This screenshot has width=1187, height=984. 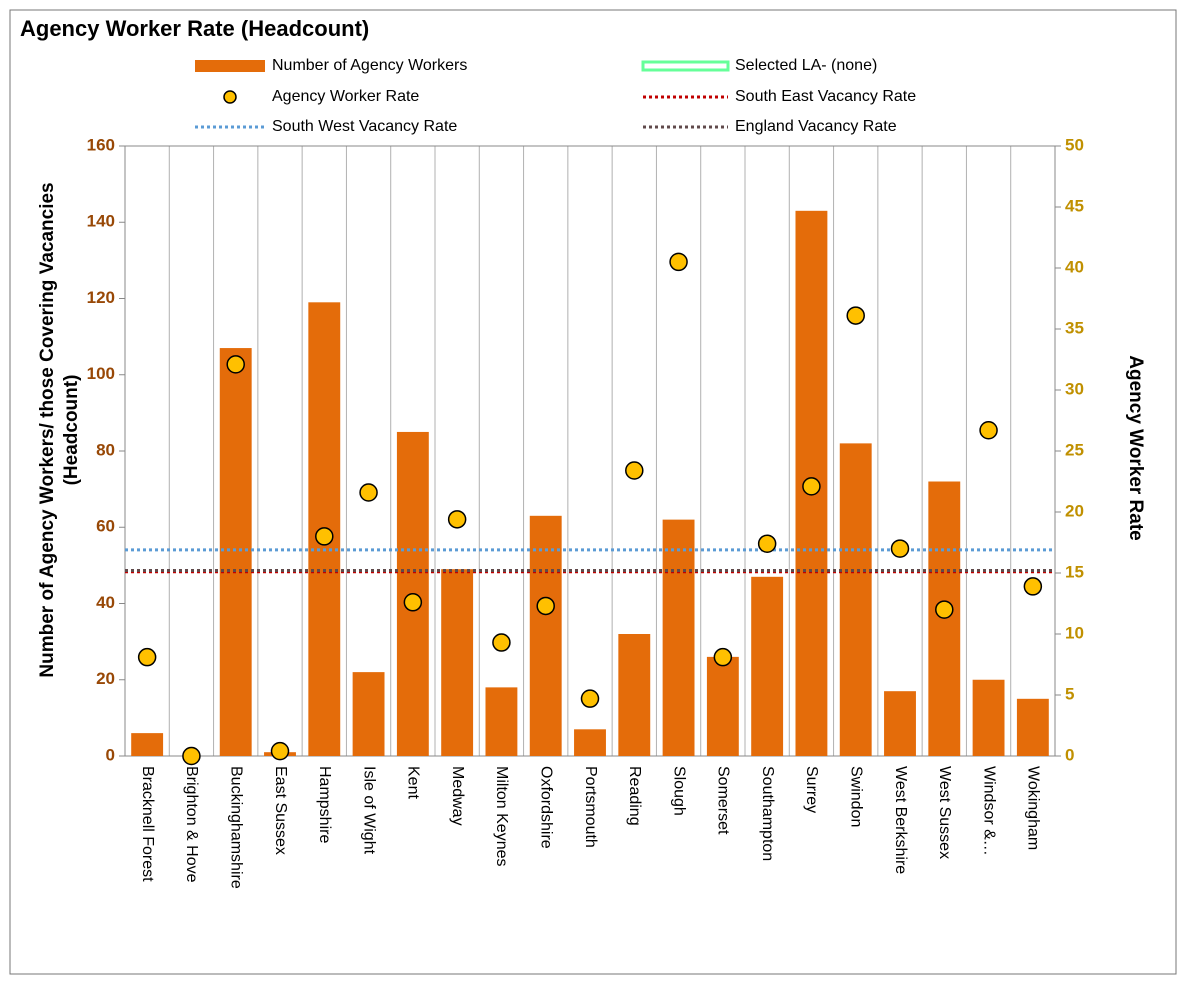 What do you see at coordinates (1033, 808) in the screenshot?
I see `x-tick-label: Wokingham` at bounding box center [1033, 808].